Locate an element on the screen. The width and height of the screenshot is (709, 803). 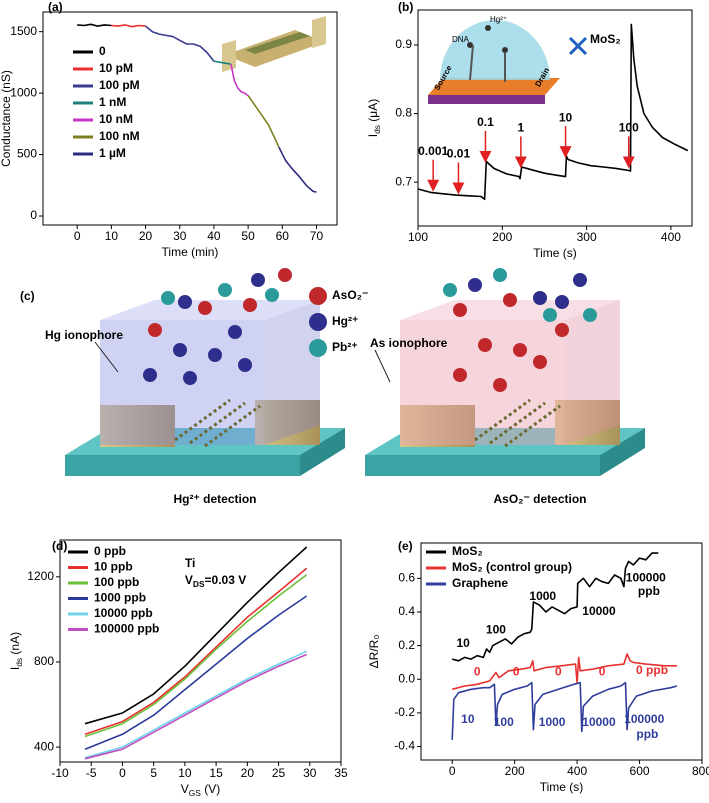
label-part: DS is located at coordinates (199, 584).